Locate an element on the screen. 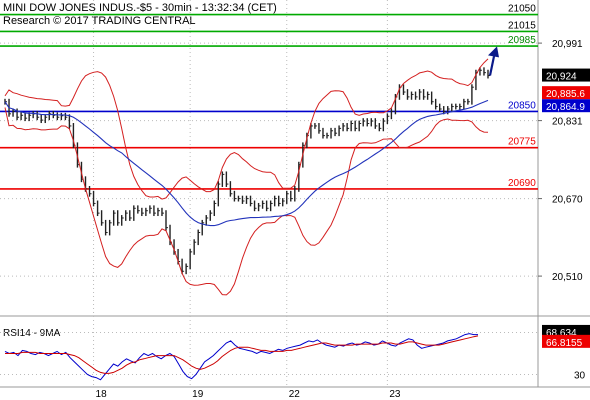 This screenshot has width=590, height=400. rsi-value-tag-label: 66.8155 is located at coordinates (564, 343).